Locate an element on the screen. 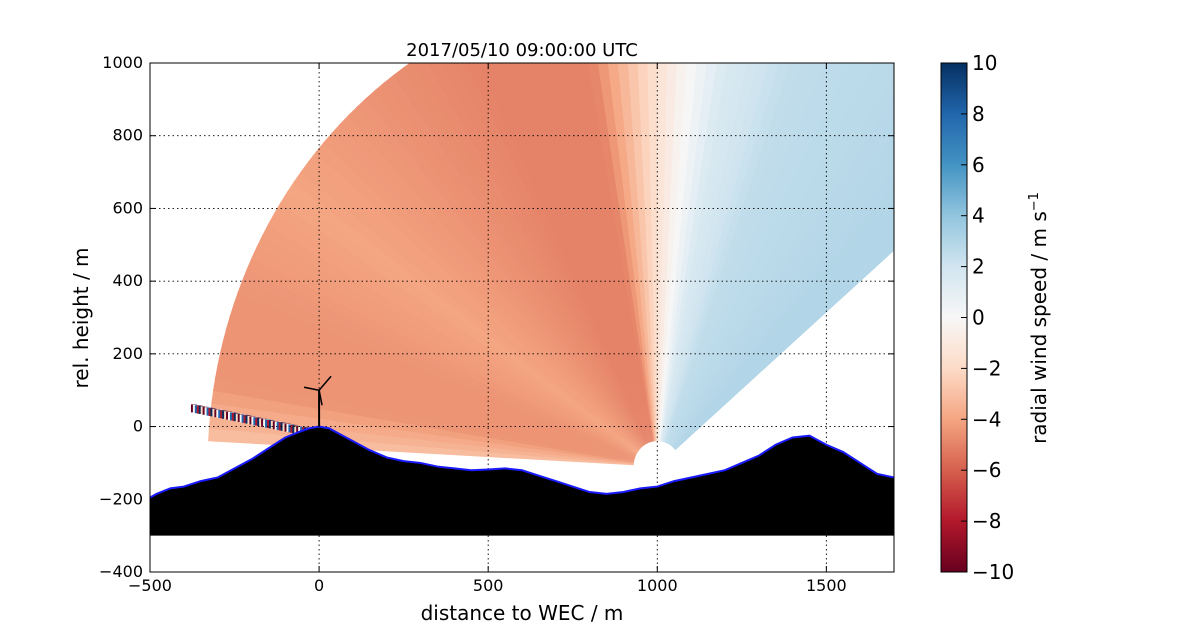 The width and height of the screenshot is (1200, 636). wind-turbine-icon is located at coordinates (317, 401).